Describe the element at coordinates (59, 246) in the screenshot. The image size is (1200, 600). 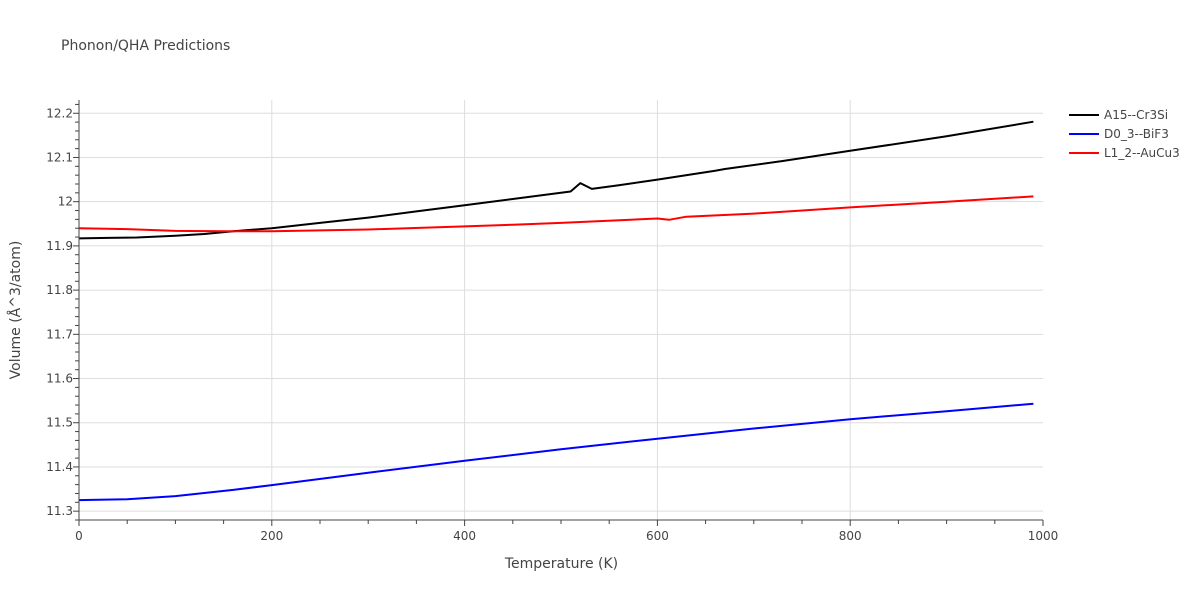
I see `y-tick-label: 11.9` at that location.